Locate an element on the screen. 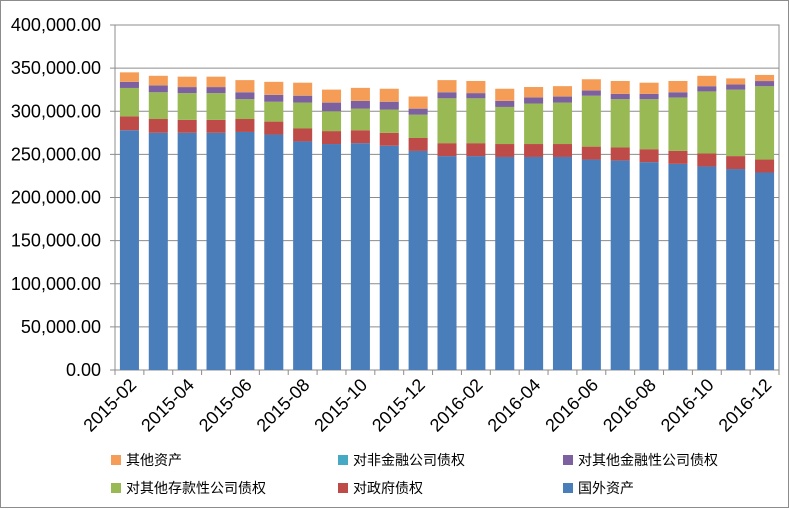  y-tick-label: 350,000.00 is located at coordinates (56, 68).